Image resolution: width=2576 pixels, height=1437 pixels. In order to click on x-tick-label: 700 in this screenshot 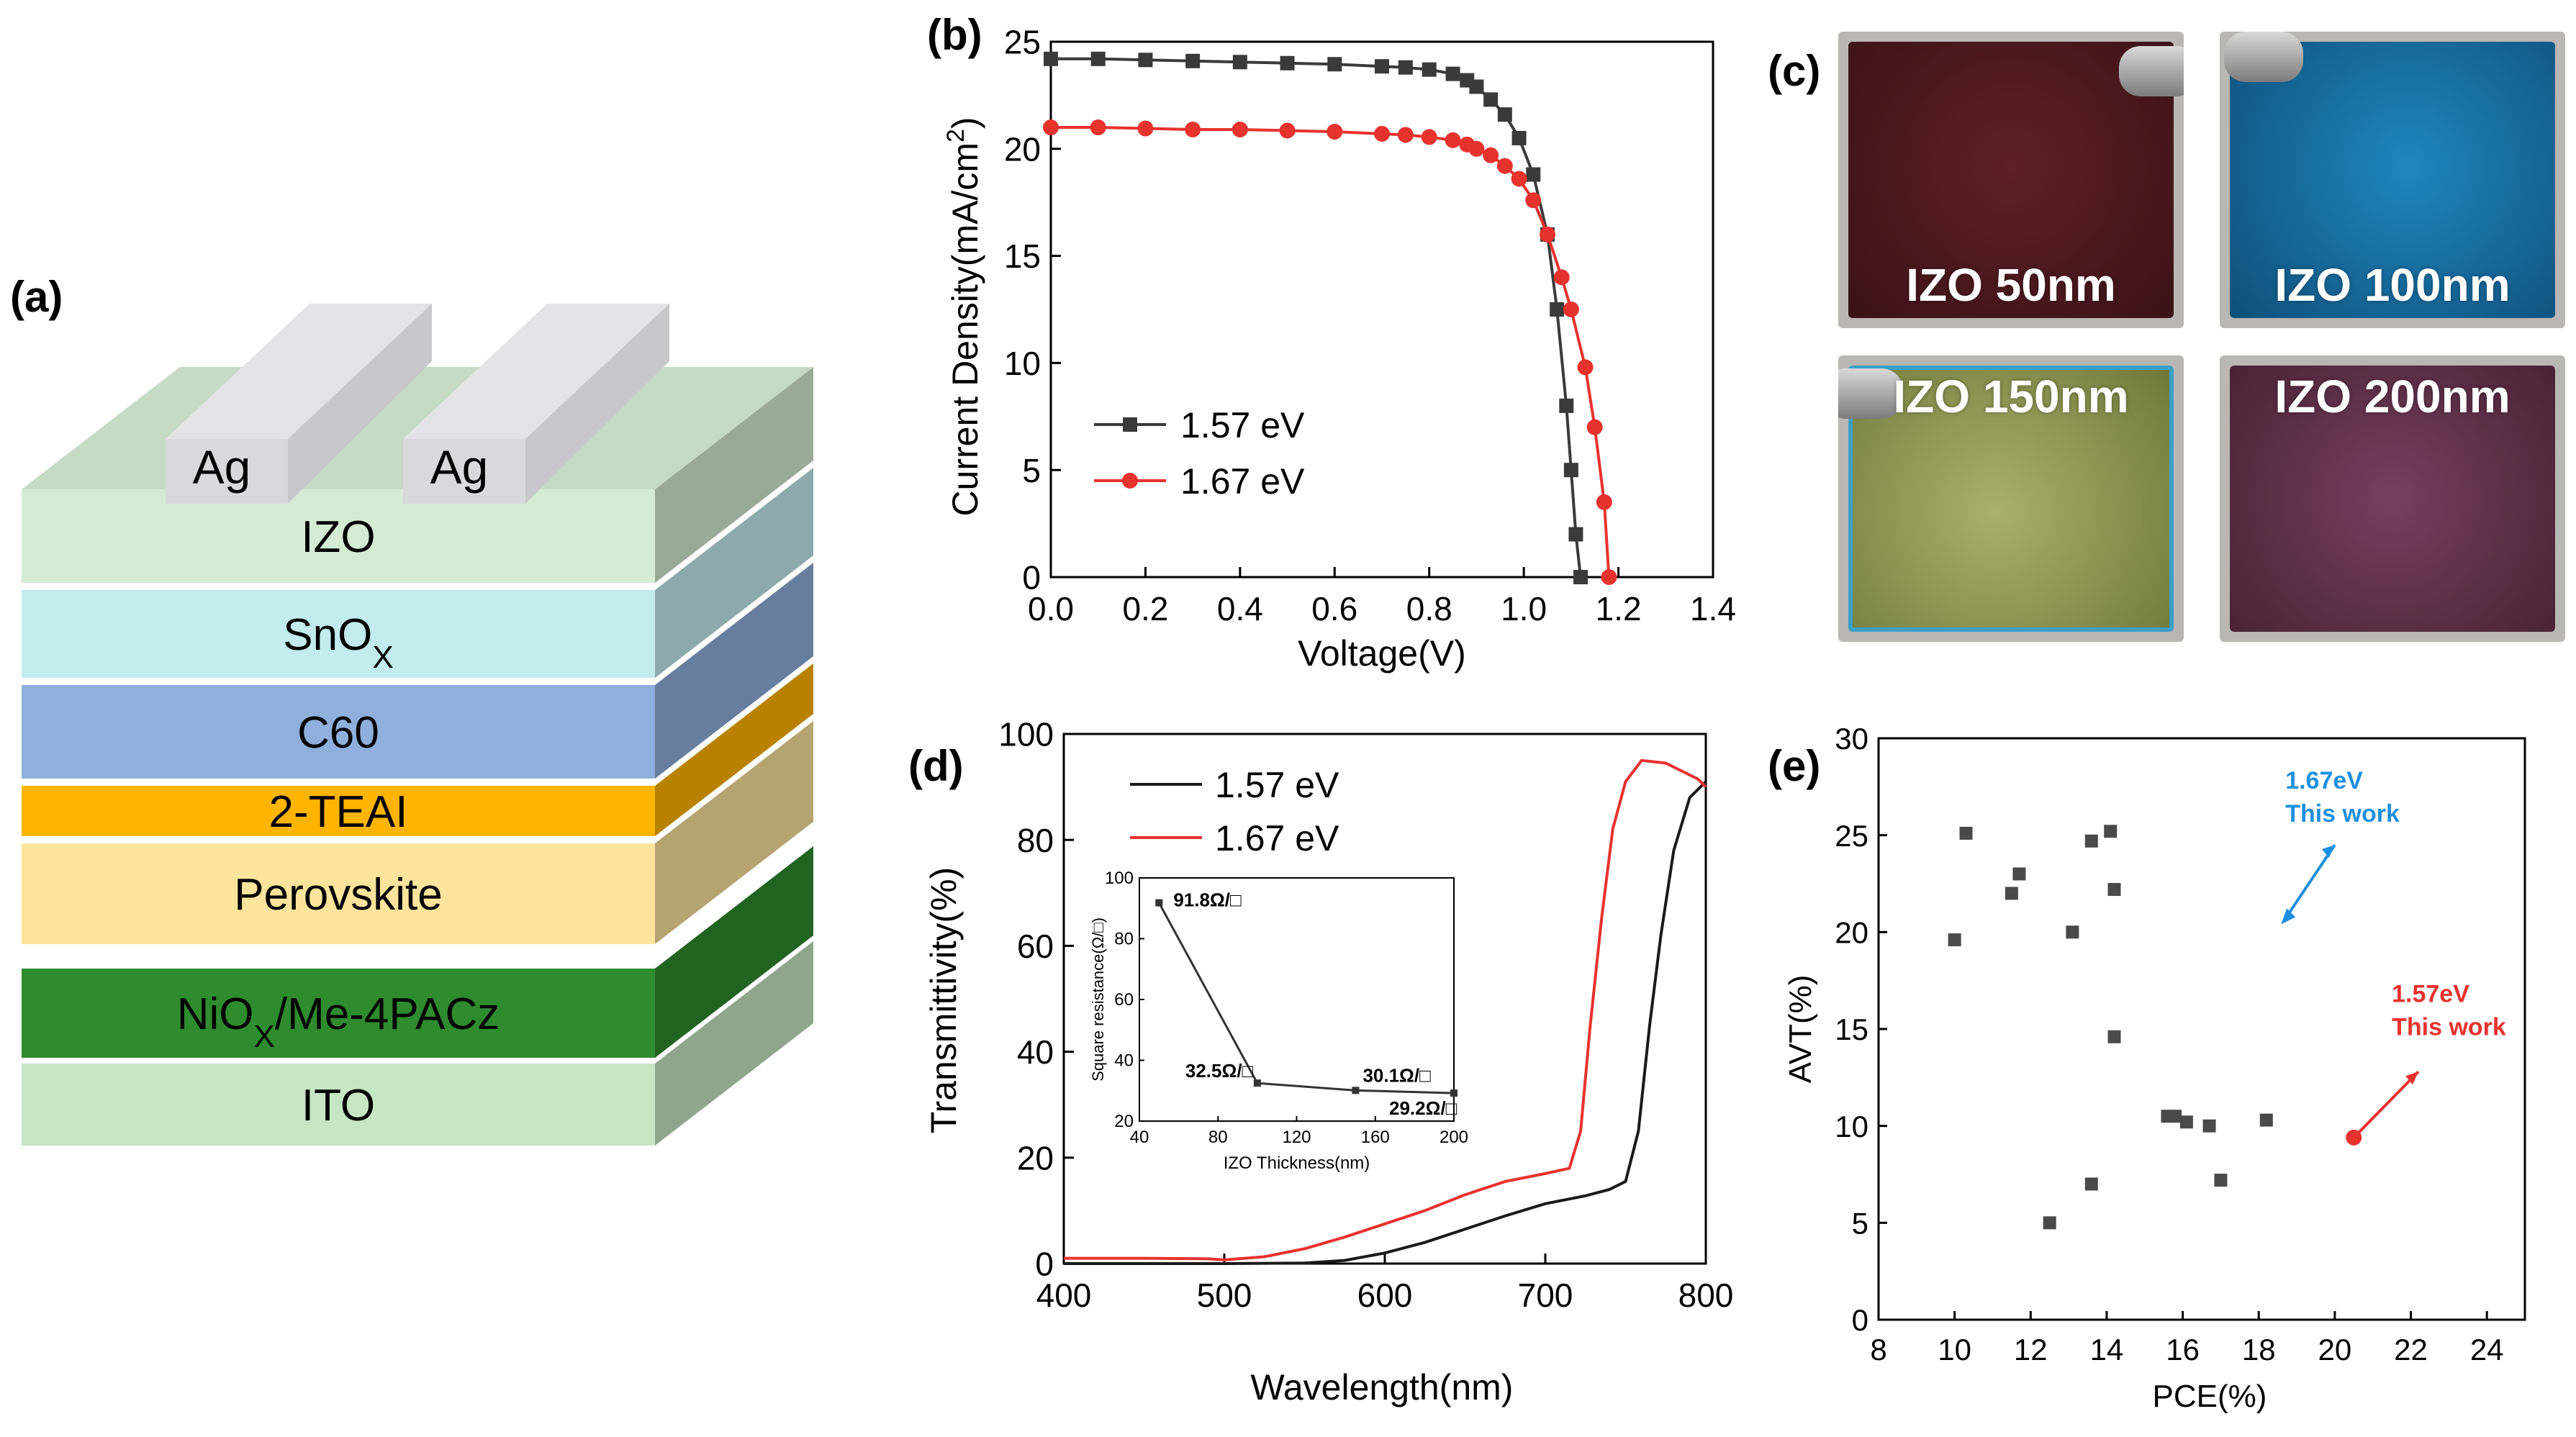, I will do `click(1545, 1295)`.